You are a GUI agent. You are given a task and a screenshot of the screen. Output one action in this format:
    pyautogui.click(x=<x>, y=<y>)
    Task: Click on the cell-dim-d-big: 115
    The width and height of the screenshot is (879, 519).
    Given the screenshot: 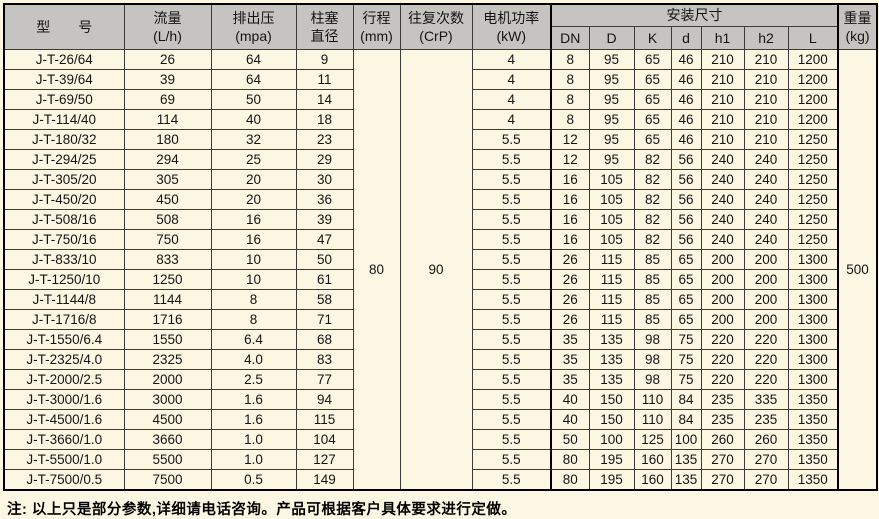 What is the action you would take?
    pyautogui.click(x=611, y=259)
    